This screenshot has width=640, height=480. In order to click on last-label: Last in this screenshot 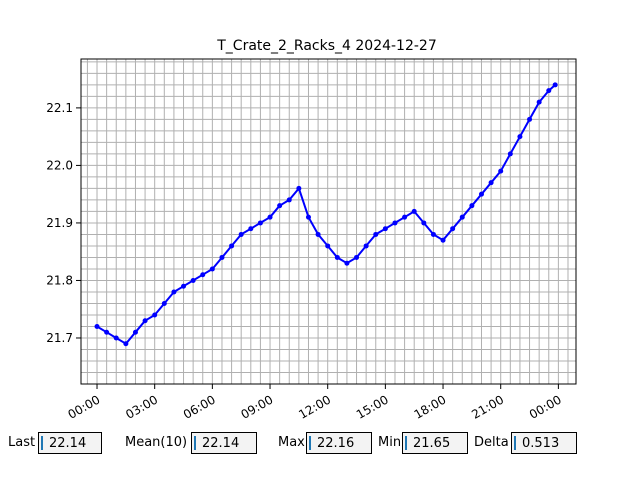, I will do `click(22, 442)`.